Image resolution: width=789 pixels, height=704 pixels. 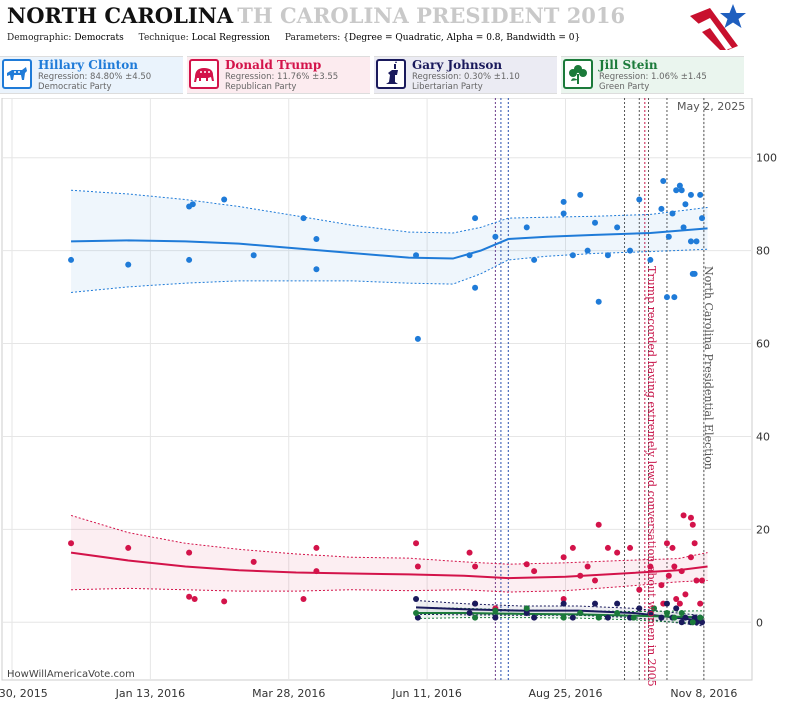 What do you see at coordinates (763, 436) in the screenshot?
I see `y-tick-label: 40` at bounding box center [763, 436].